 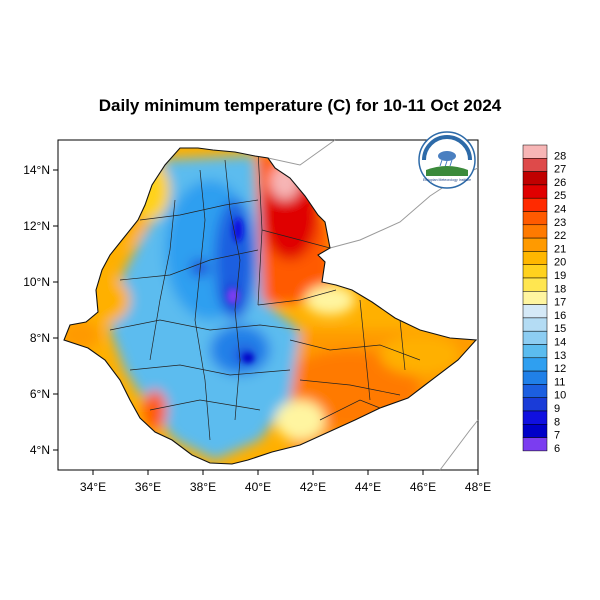 What do you see at coordinates (560, 369) in the screenshot?
I see `colorbar-label: 12` at bounding box center [560, 369].